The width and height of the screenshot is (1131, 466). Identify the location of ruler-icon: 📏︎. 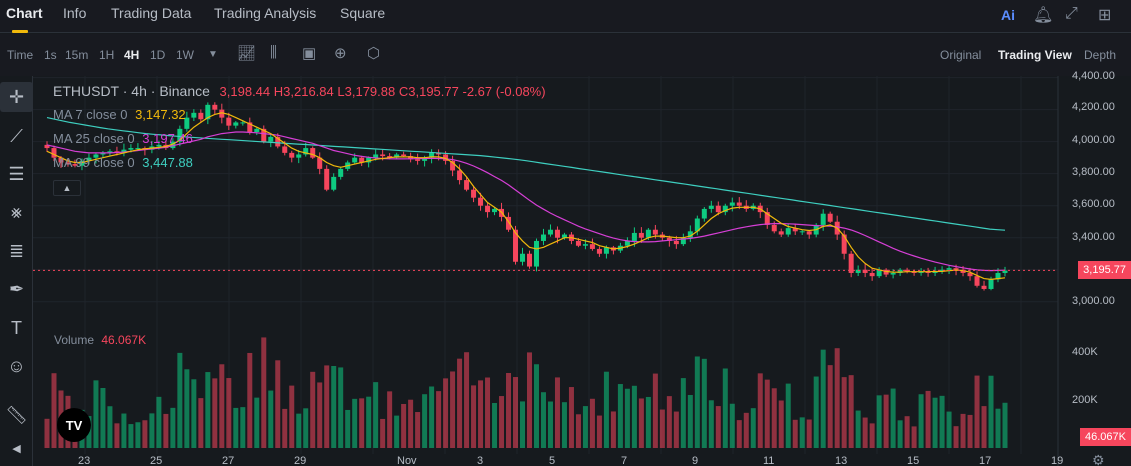
(16, 414).